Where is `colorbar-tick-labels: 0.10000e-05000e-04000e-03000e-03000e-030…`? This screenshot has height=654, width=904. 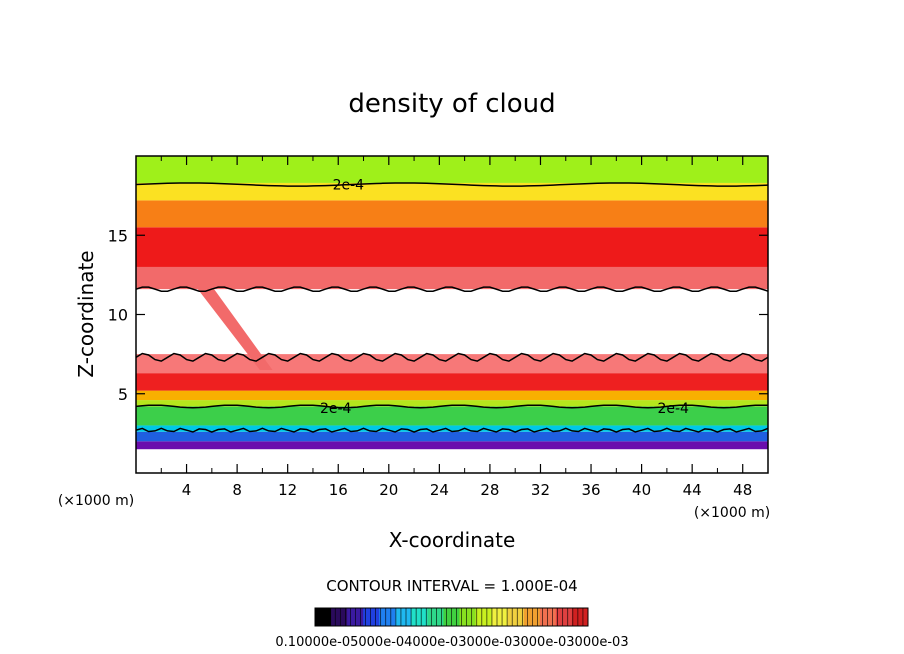
colorbar-tick-labels: 0.10000e-05000e-04000e-03000e-03000e-030… is located at coordinates (451, 642).